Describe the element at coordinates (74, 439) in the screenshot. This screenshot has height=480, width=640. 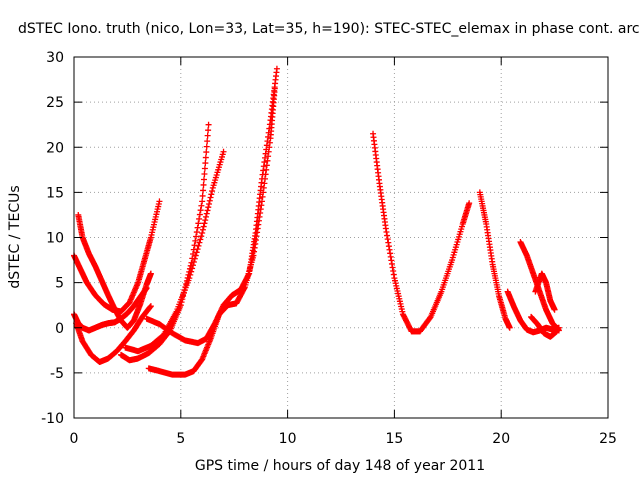
I see `x-tick-label: 0` at that location.